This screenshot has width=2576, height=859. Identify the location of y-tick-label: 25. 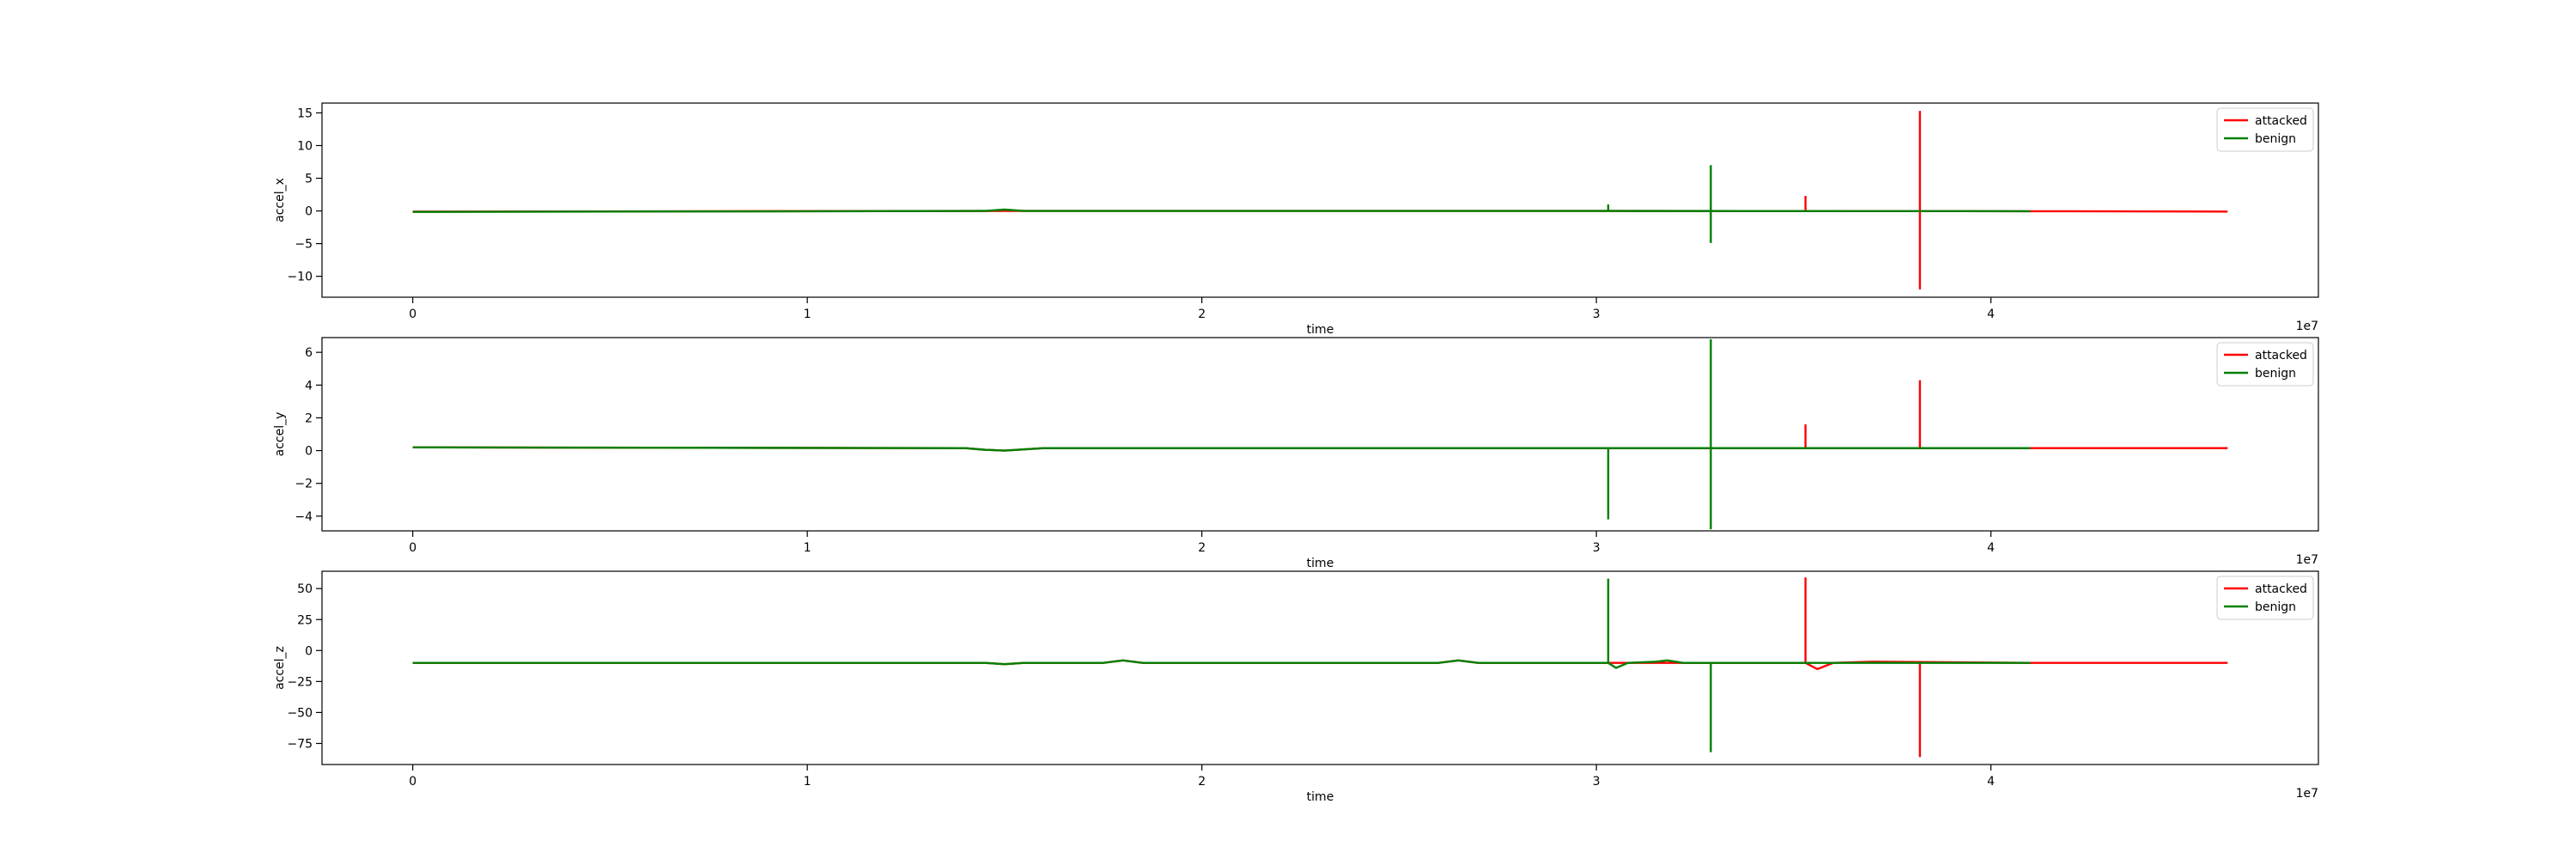
(305, 620).